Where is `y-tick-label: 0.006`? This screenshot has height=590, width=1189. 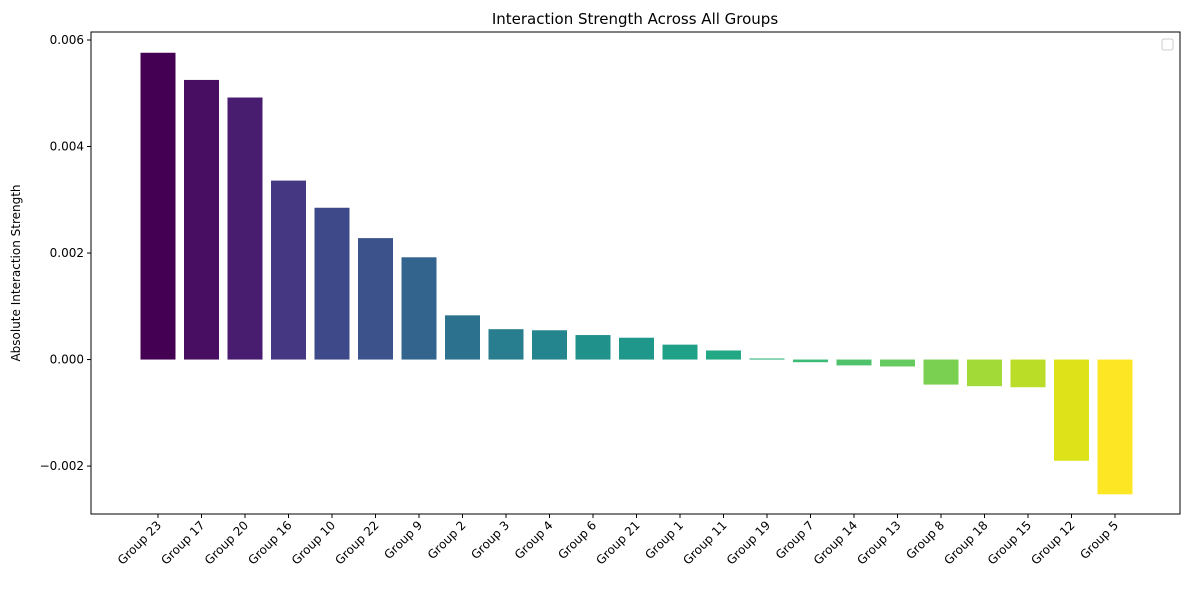 y-tick-label: 0.006 is located at coordinates (67, 40).